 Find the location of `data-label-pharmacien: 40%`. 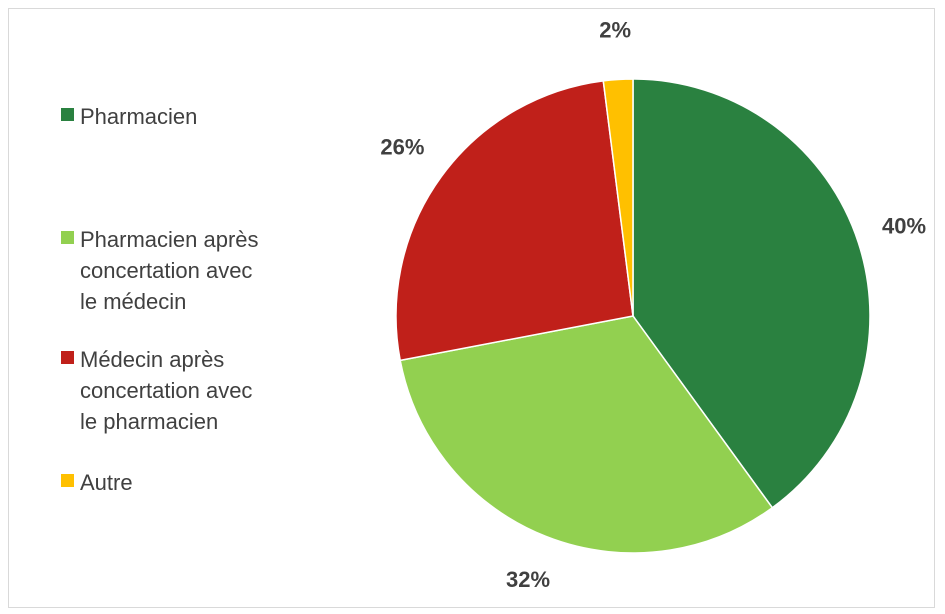

data-label-pharmacien: 40% is located at coordinates (904, 226).